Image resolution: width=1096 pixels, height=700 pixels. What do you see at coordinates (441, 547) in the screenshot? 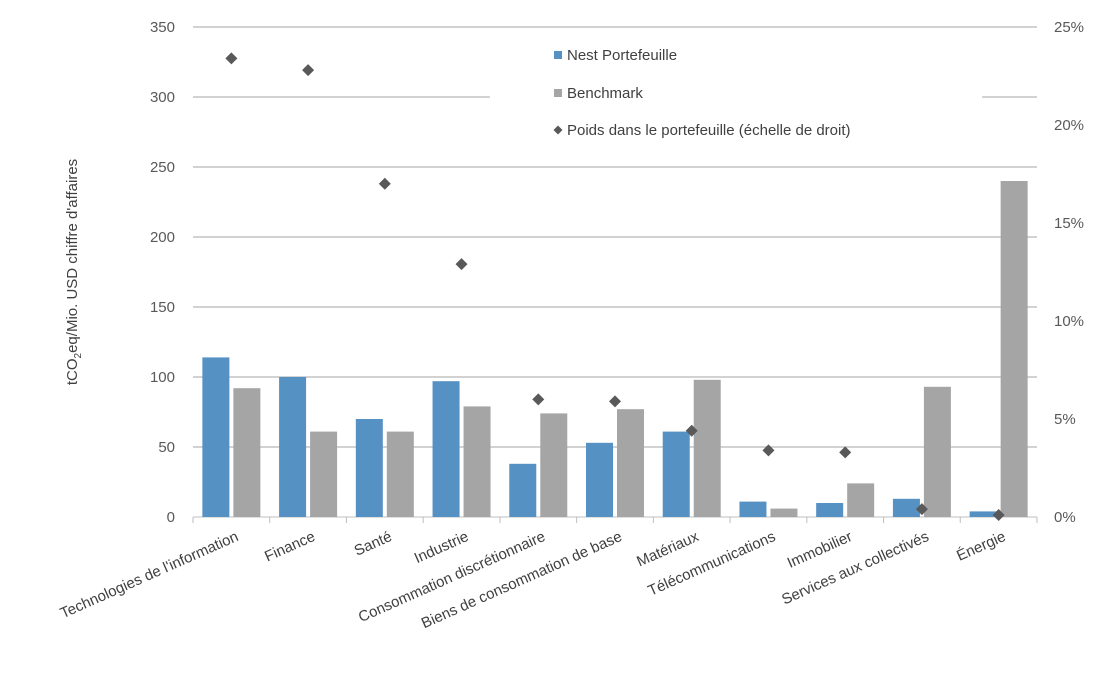
I see `category-label: Industrie` at bounding box center [441, 547].